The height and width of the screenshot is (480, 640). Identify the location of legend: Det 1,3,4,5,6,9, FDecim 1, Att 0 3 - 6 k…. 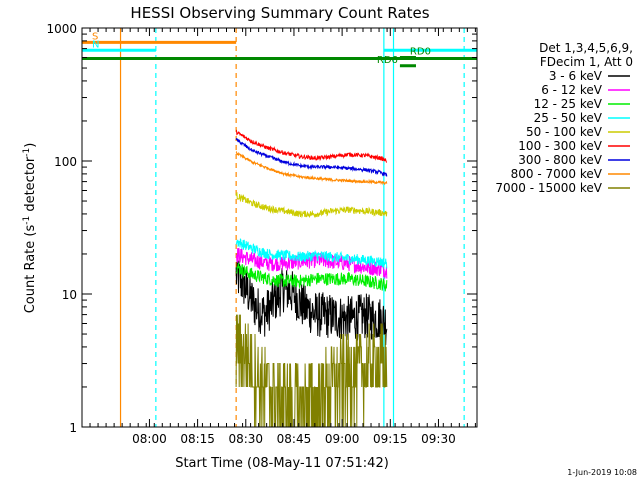
(564, 118).